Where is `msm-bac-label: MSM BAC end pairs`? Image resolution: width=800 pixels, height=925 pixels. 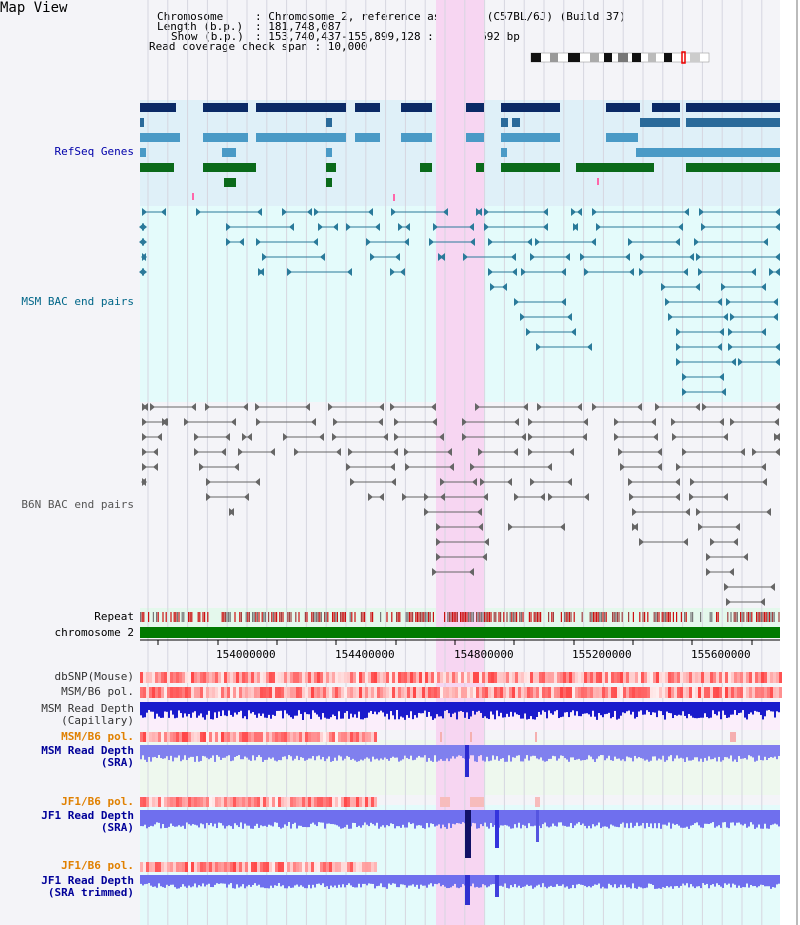
msm-bac-label: MSM BAC end pairs is located at coordinates (77, 301).